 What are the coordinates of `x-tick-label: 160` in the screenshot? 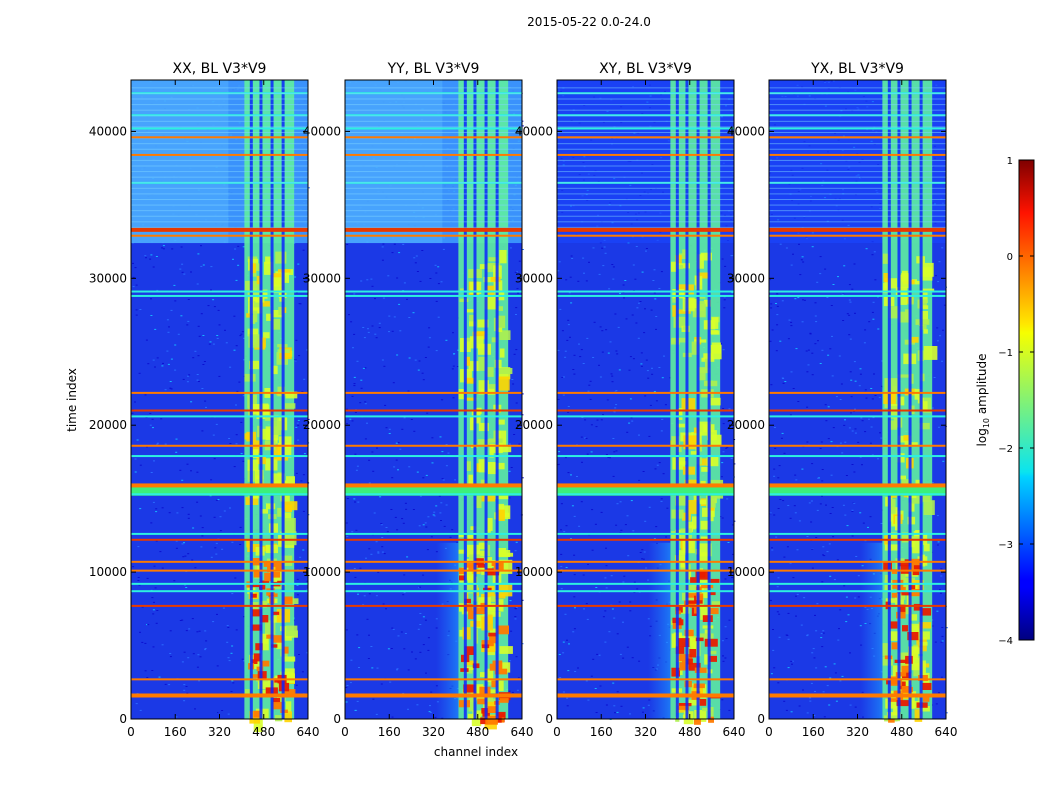 It's located at (601, 732).